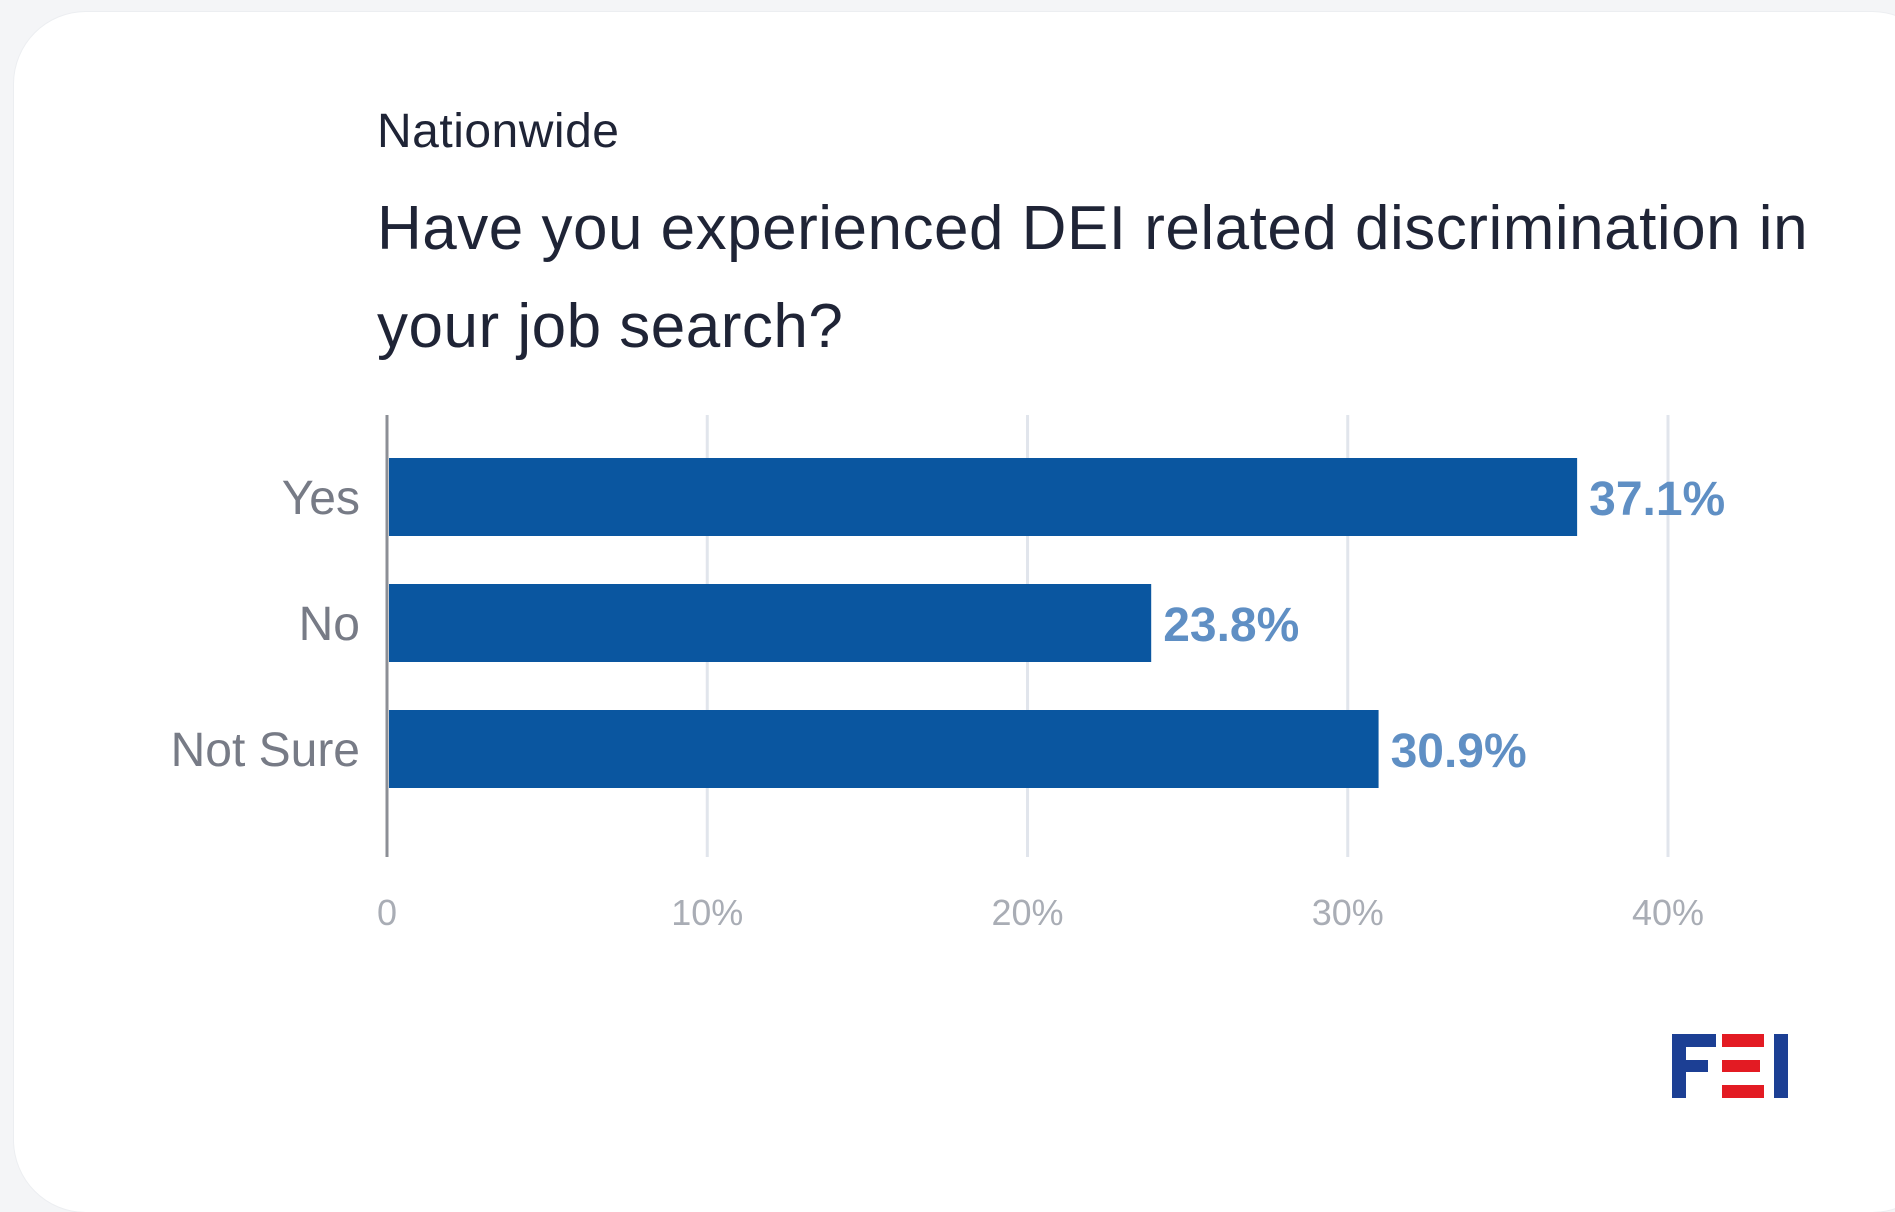 Image resolution: width=1895 pixels, height=1212 pixels. What do you see at coordinates (1459, 751) in the screenshot?
I see `value-label: 30.9%` at bounding box center [1459, 751].